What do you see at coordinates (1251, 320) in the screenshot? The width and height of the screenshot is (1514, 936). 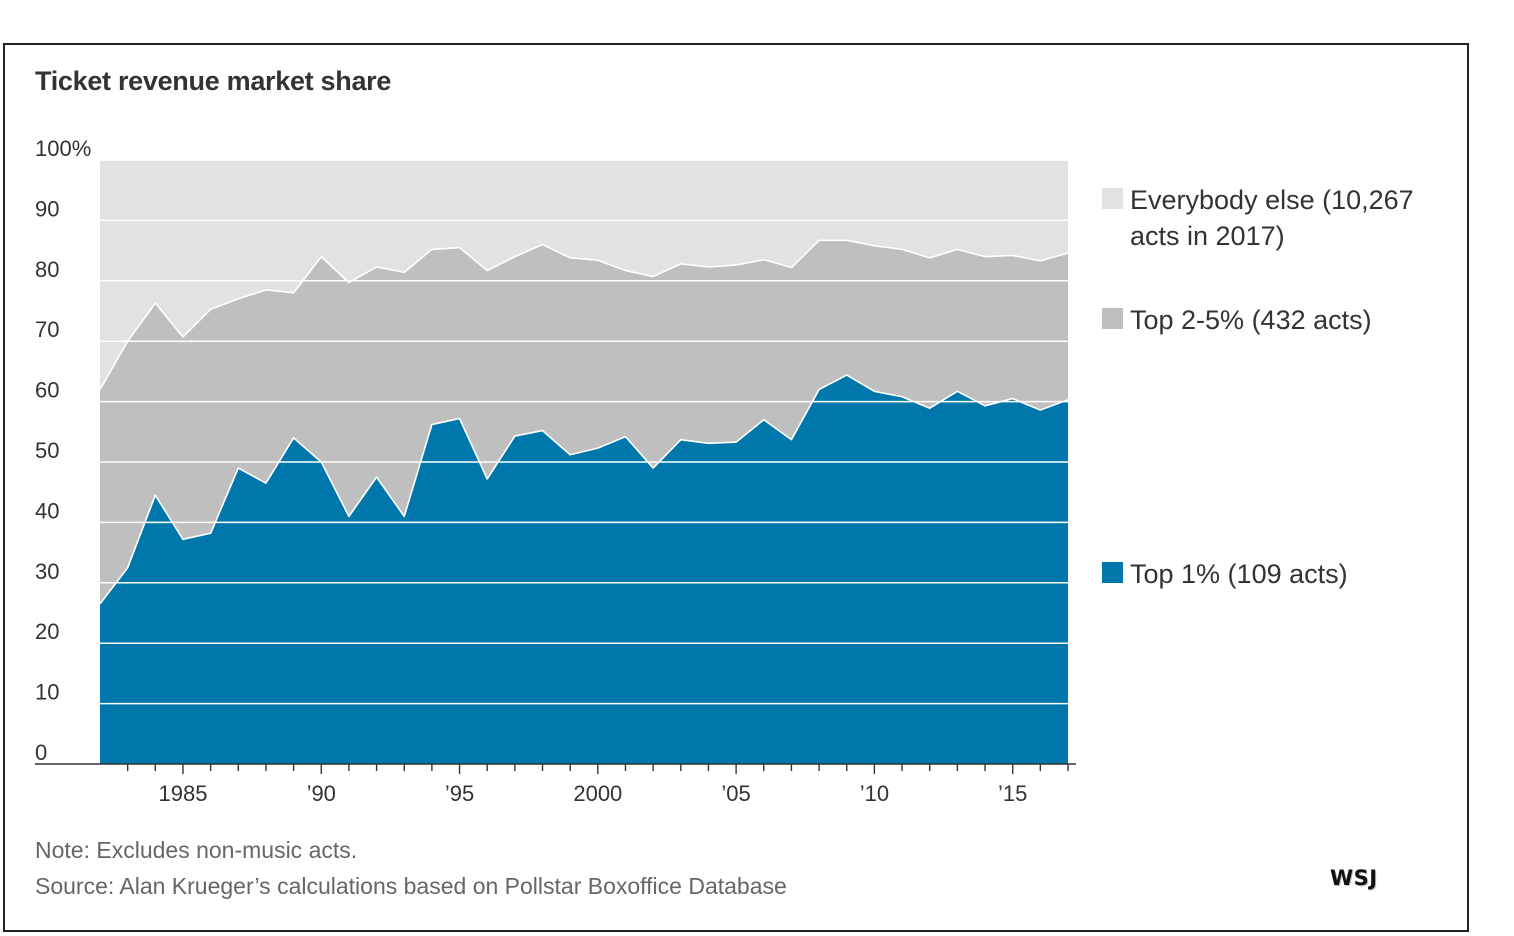 I see `legend-label-top-2-5: Top 2-5% (432 acts)` at bounding box center [1251, 320].